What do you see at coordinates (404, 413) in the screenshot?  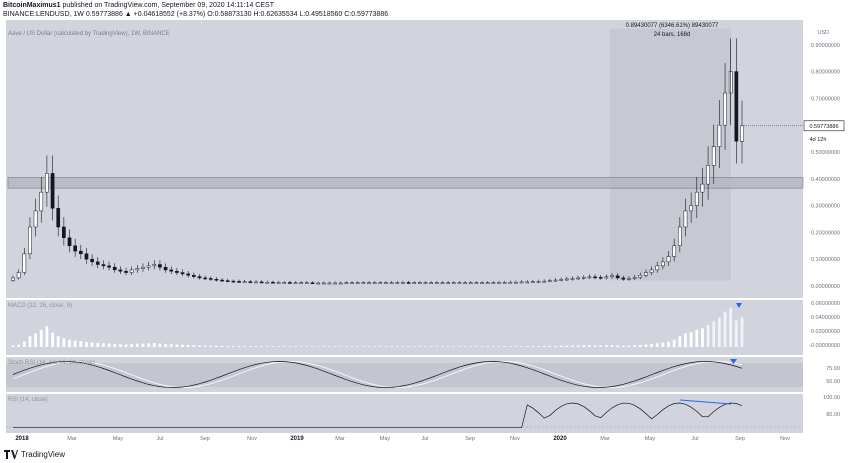 I see `chart-pane-bg` at bounding box center [404, 413].